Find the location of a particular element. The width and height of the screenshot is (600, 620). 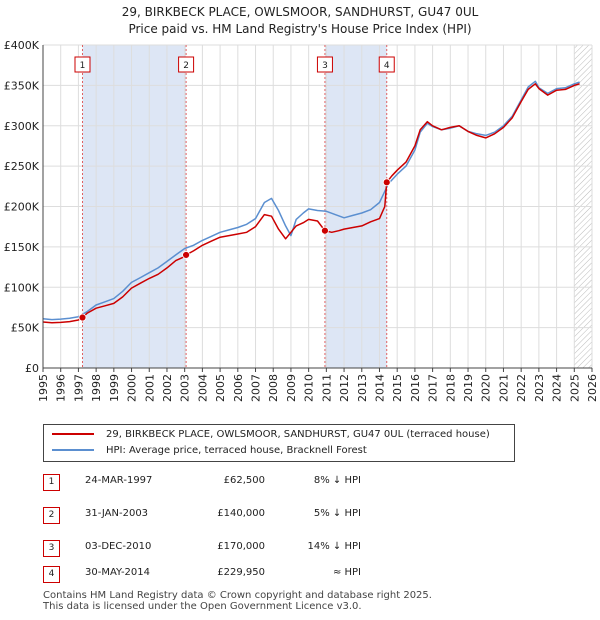

x-tick-label: 2007 is located at coordinates (256, 388).